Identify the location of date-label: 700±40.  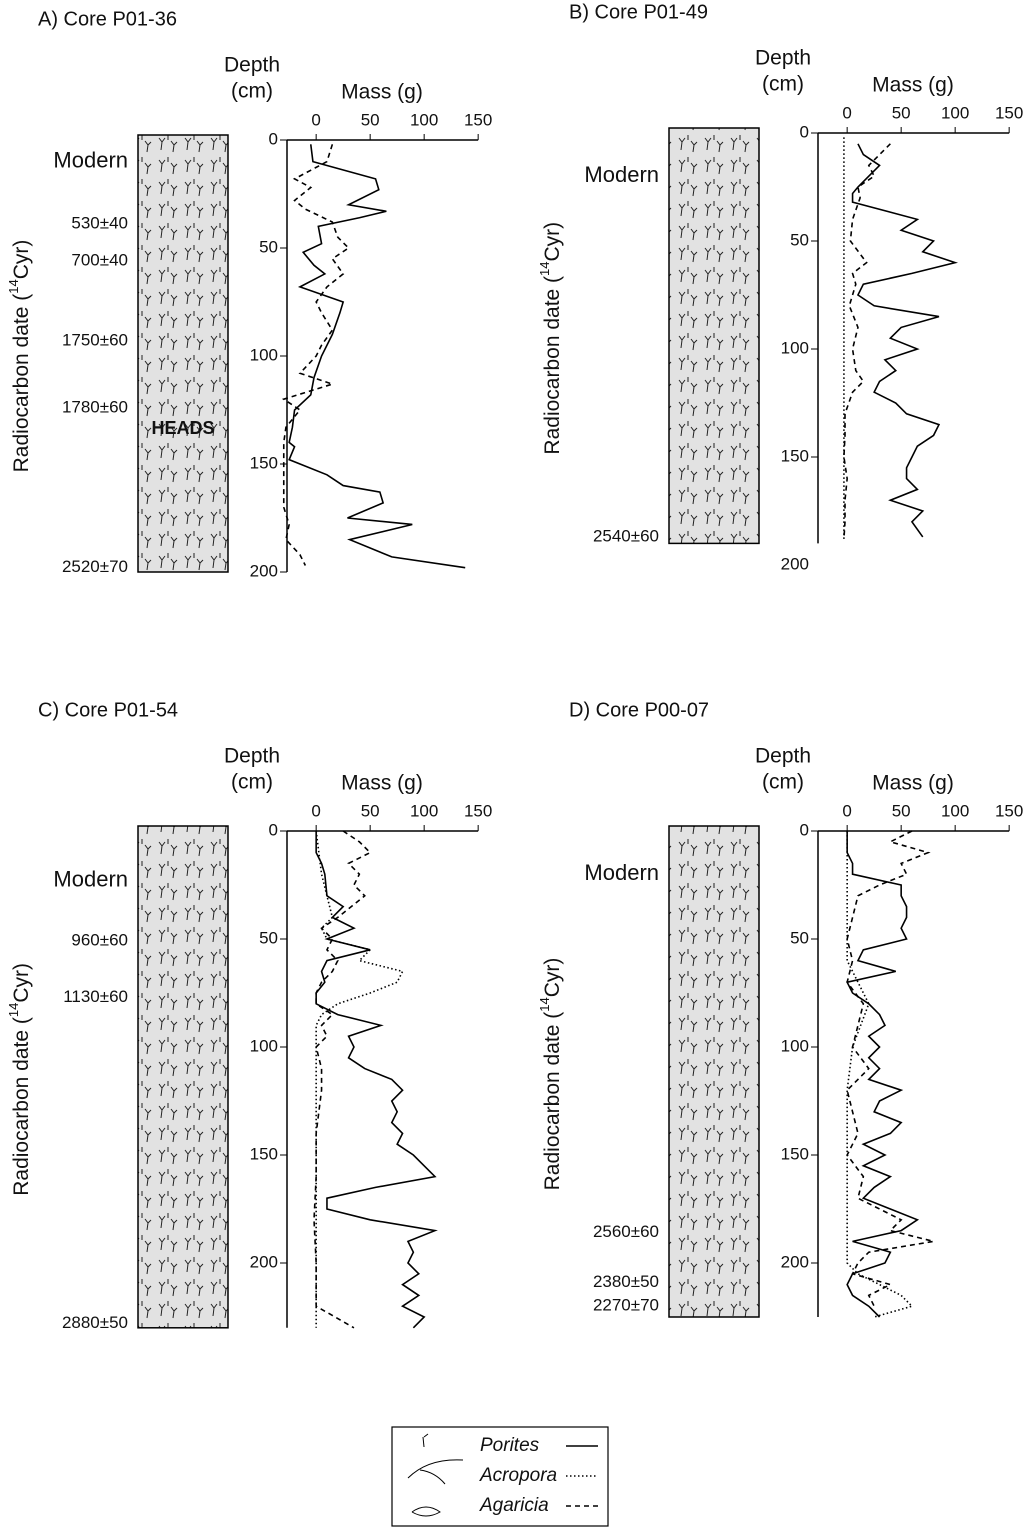
(99, 259).